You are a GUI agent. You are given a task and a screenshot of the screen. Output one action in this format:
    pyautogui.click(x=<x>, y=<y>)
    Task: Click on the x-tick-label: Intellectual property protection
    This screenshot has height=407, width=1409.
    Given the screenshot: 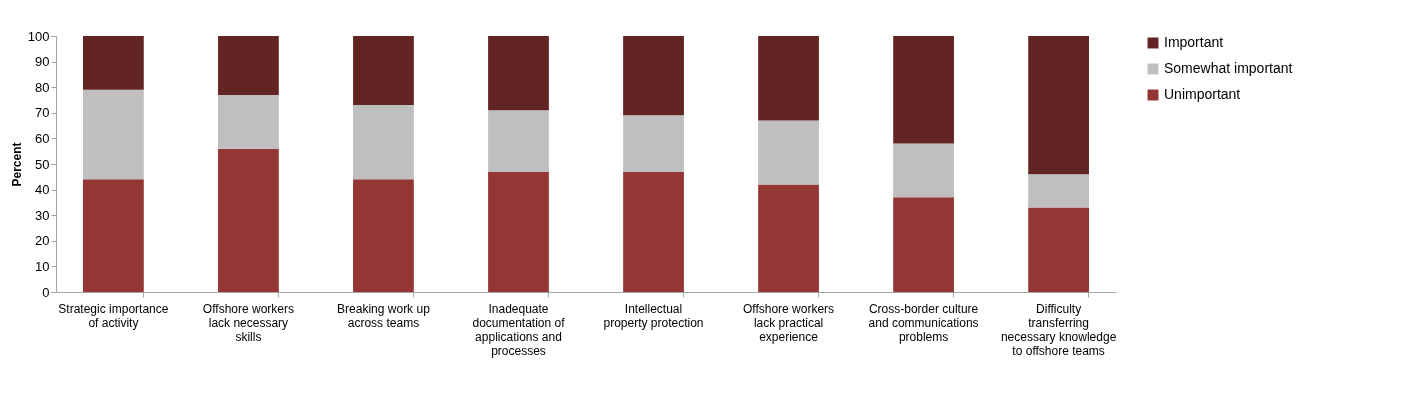 What is the action you would take?
    pyautogui.click(x=653, y=315)
    